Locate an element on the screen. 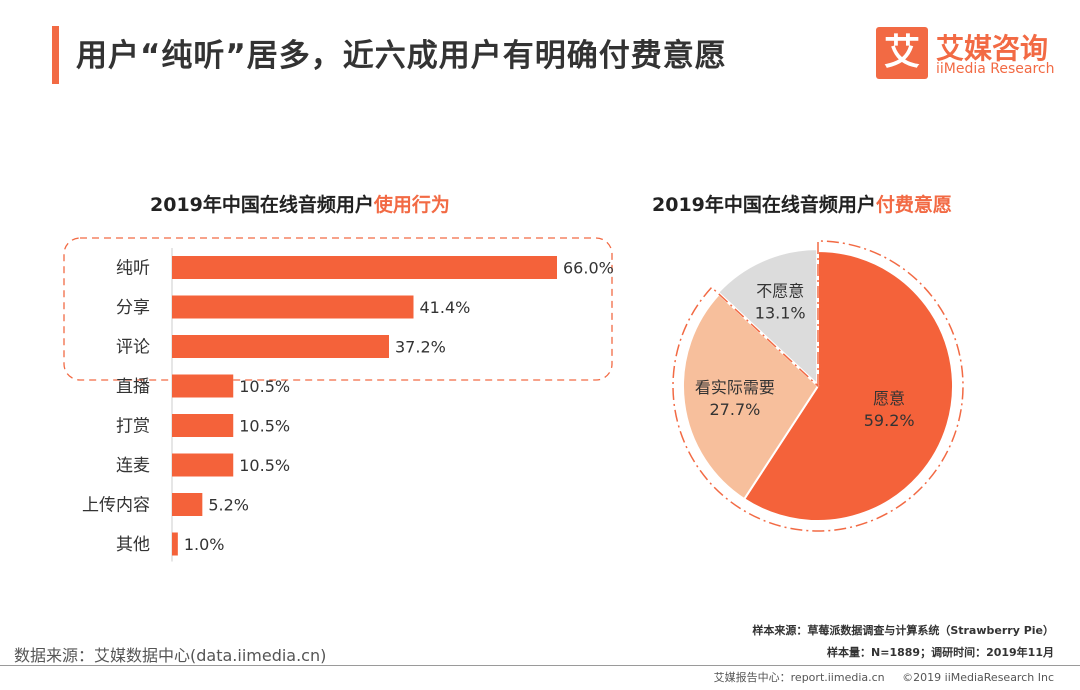  page-title: 用户“纯听”居多，近六成用户有明确付费意愿 is located at coordinates (401, 56).